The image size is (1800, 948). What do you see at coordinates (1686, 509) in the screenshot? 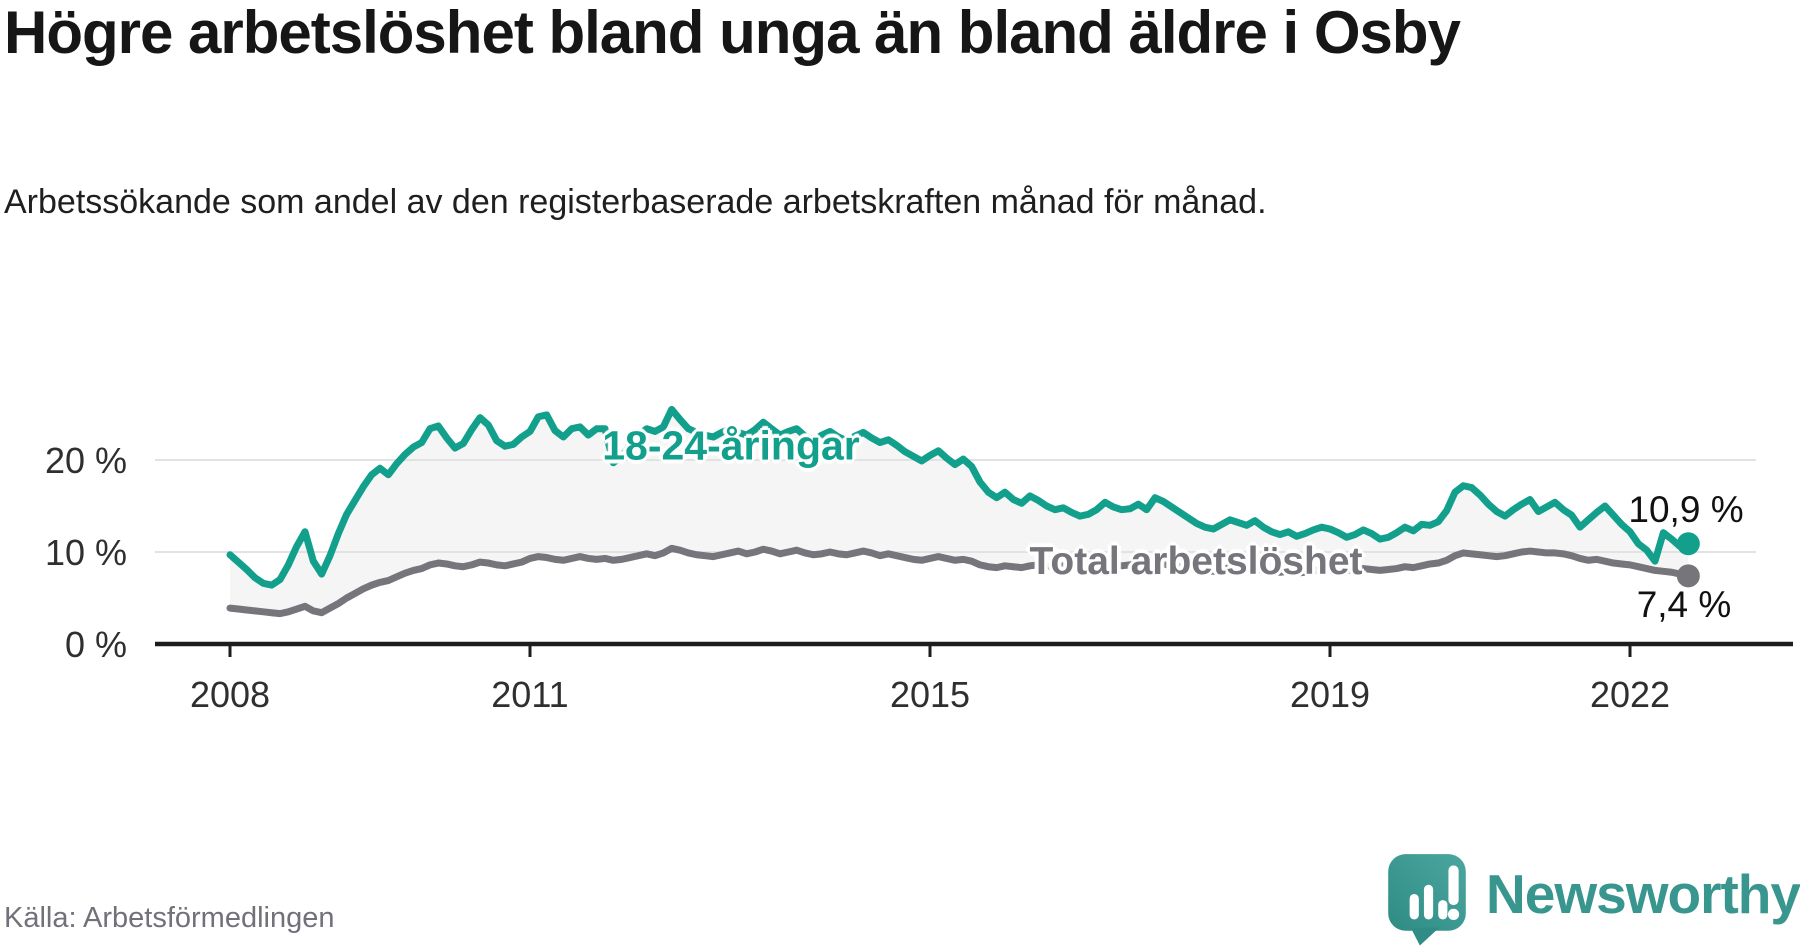
I see `end-value-young: 10,9 %` at bounding box center [1686, 509].